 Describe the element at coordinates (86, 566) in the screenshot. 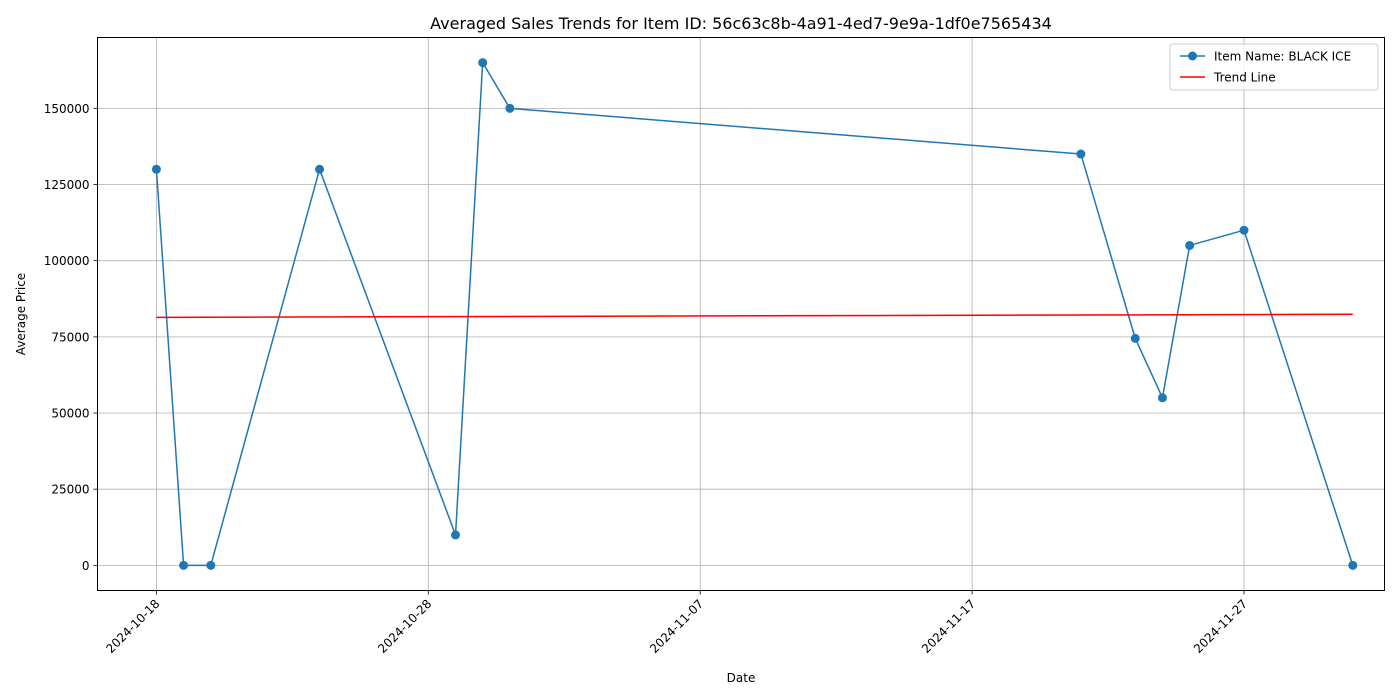

I see `y-tick-label: 0` at that location.